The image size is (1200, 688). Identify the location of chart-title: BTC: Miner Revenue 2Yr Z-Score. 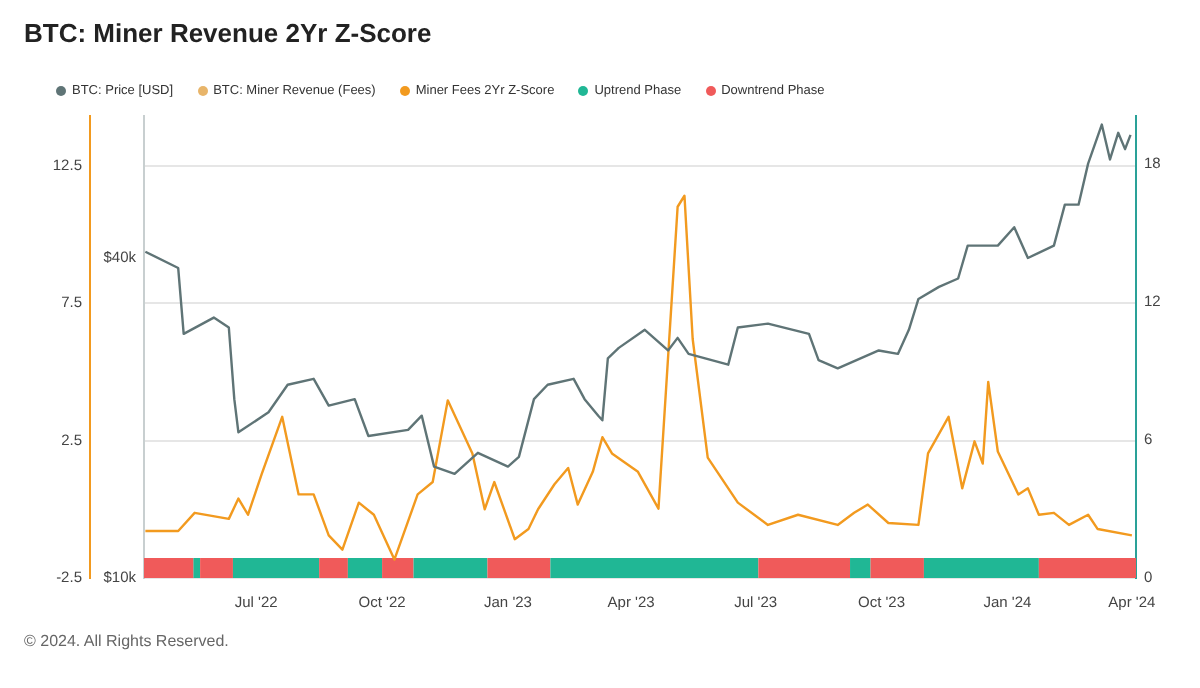
(228, 33).